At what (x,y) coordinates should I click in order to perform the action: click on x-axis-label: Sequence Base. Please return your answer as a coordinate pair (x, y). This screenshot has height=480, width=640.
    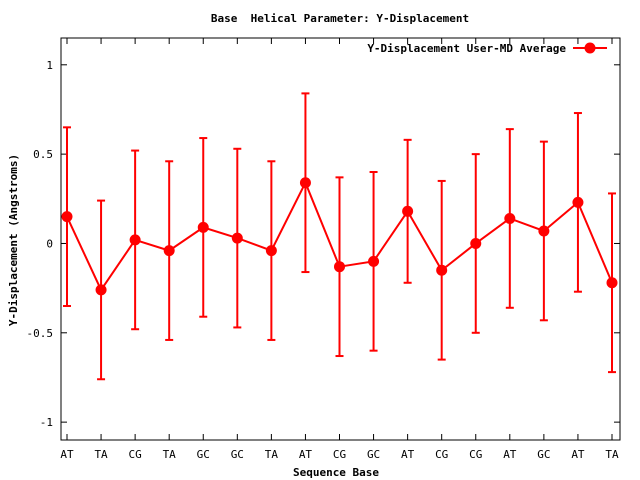
    Looking at the image, I should click on (336, 472).